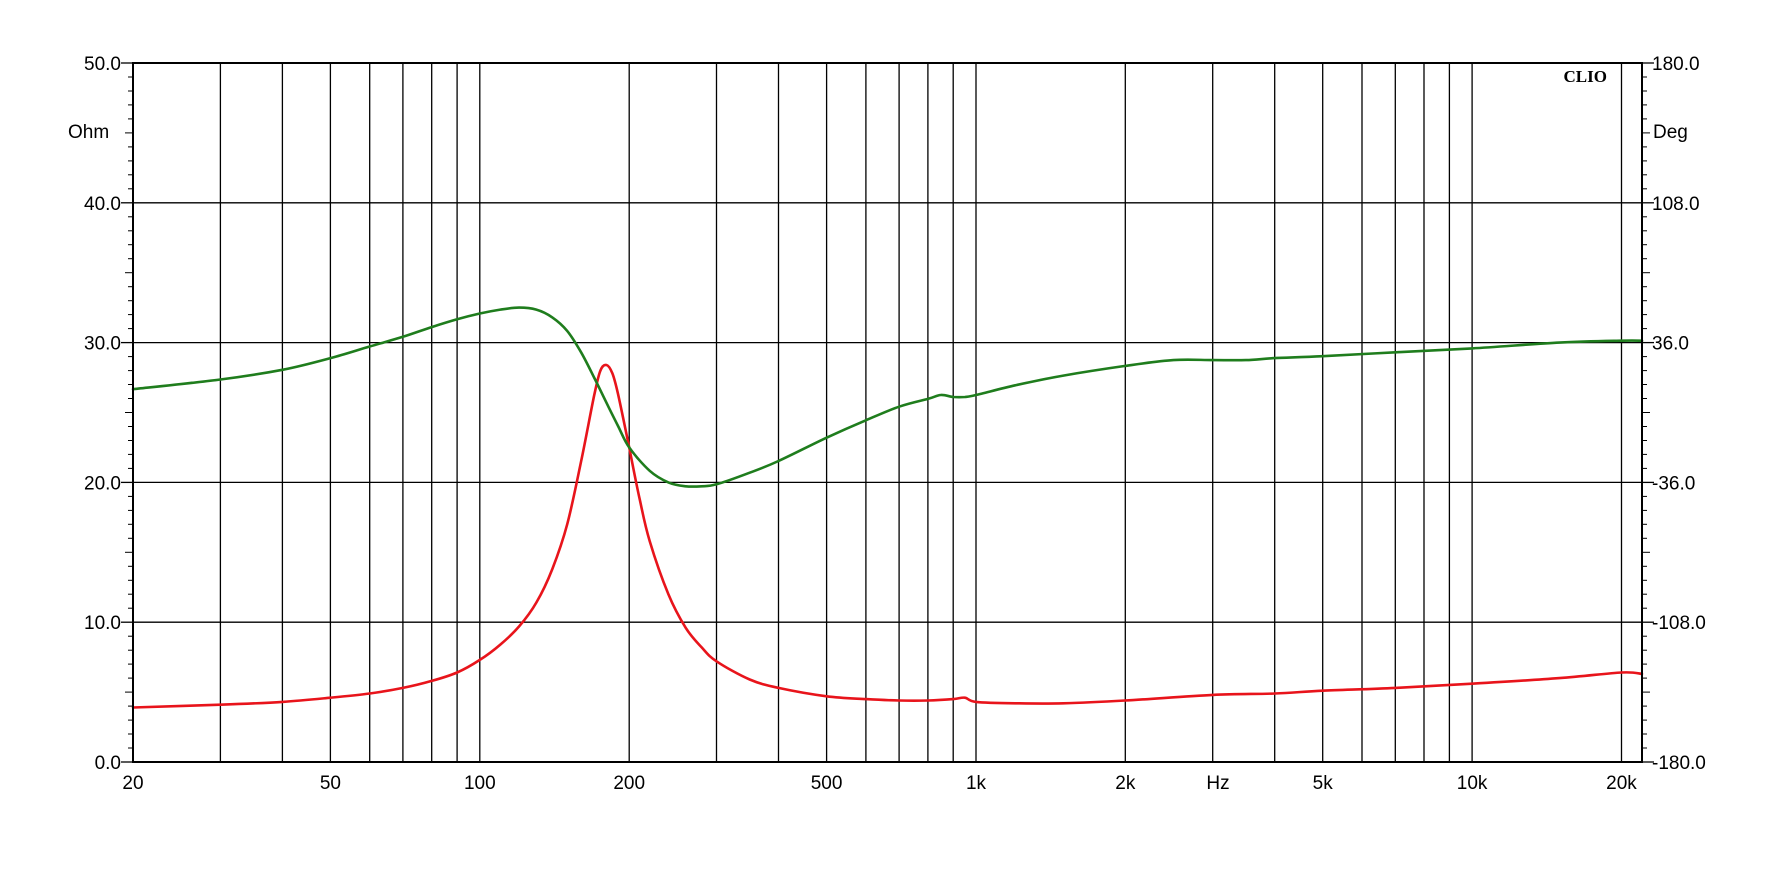  What do you see at coordinates (827, 783) in the screenshot?
I see `x-tick-label: 500` at bounding box center [827, 783].